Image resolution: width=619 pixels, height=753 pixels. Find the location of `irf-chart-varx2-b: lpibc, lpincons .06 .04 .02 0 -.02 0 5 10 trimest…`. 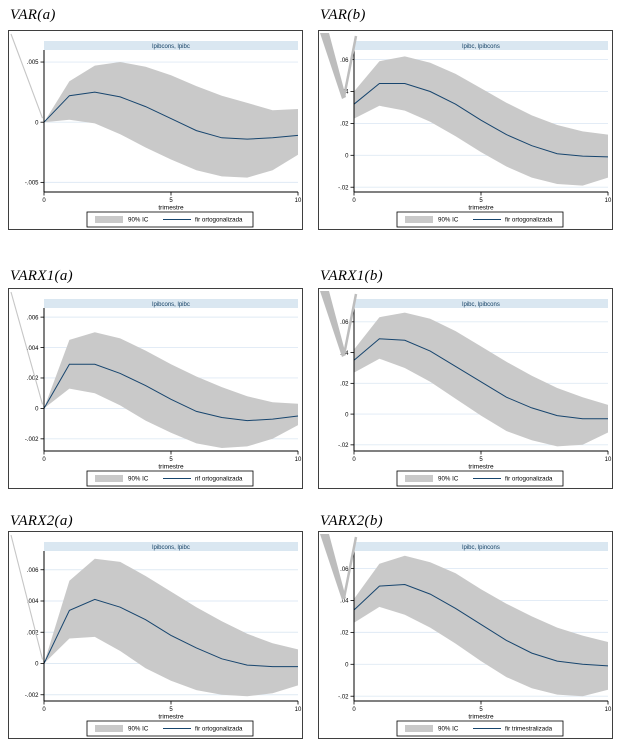

irf-chart-varx2-b: lpibc, lpincons .06 .04 .02 0 -.02 0 5 10 trimest… is located at coordinates (466, 635).